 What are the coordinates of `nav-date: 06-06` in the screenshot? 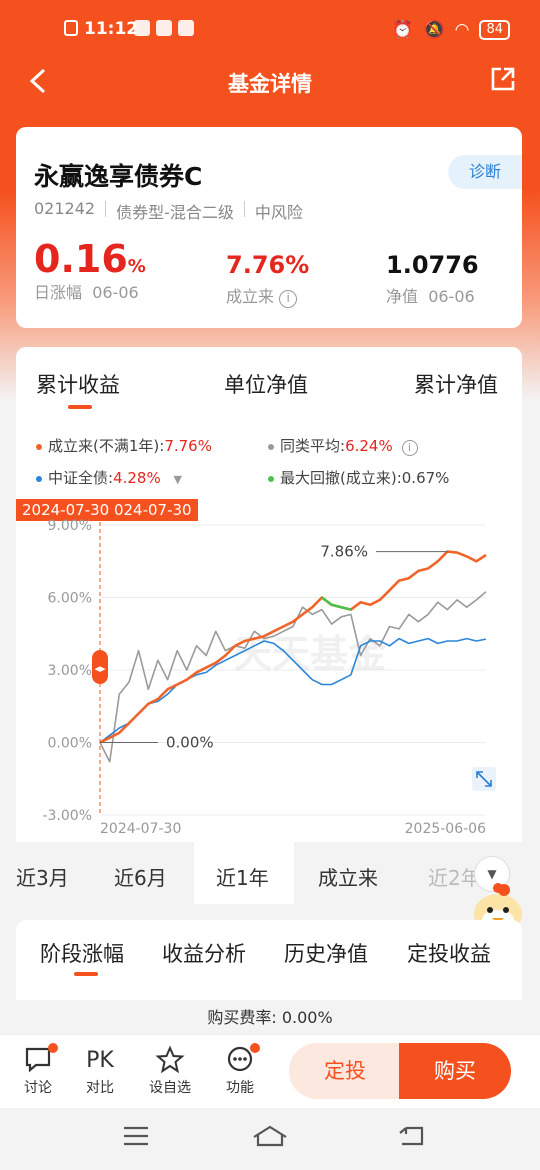 It's located at (451, 296).